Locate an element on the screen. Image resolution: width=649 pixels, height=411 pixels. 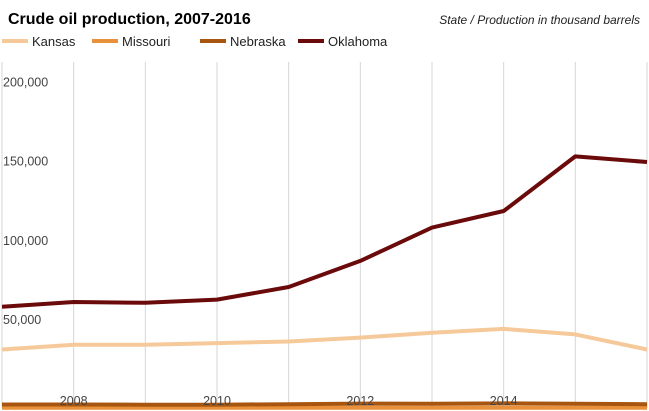
x-tick-label-2008: 2008 is located at coordinates (74, 401).